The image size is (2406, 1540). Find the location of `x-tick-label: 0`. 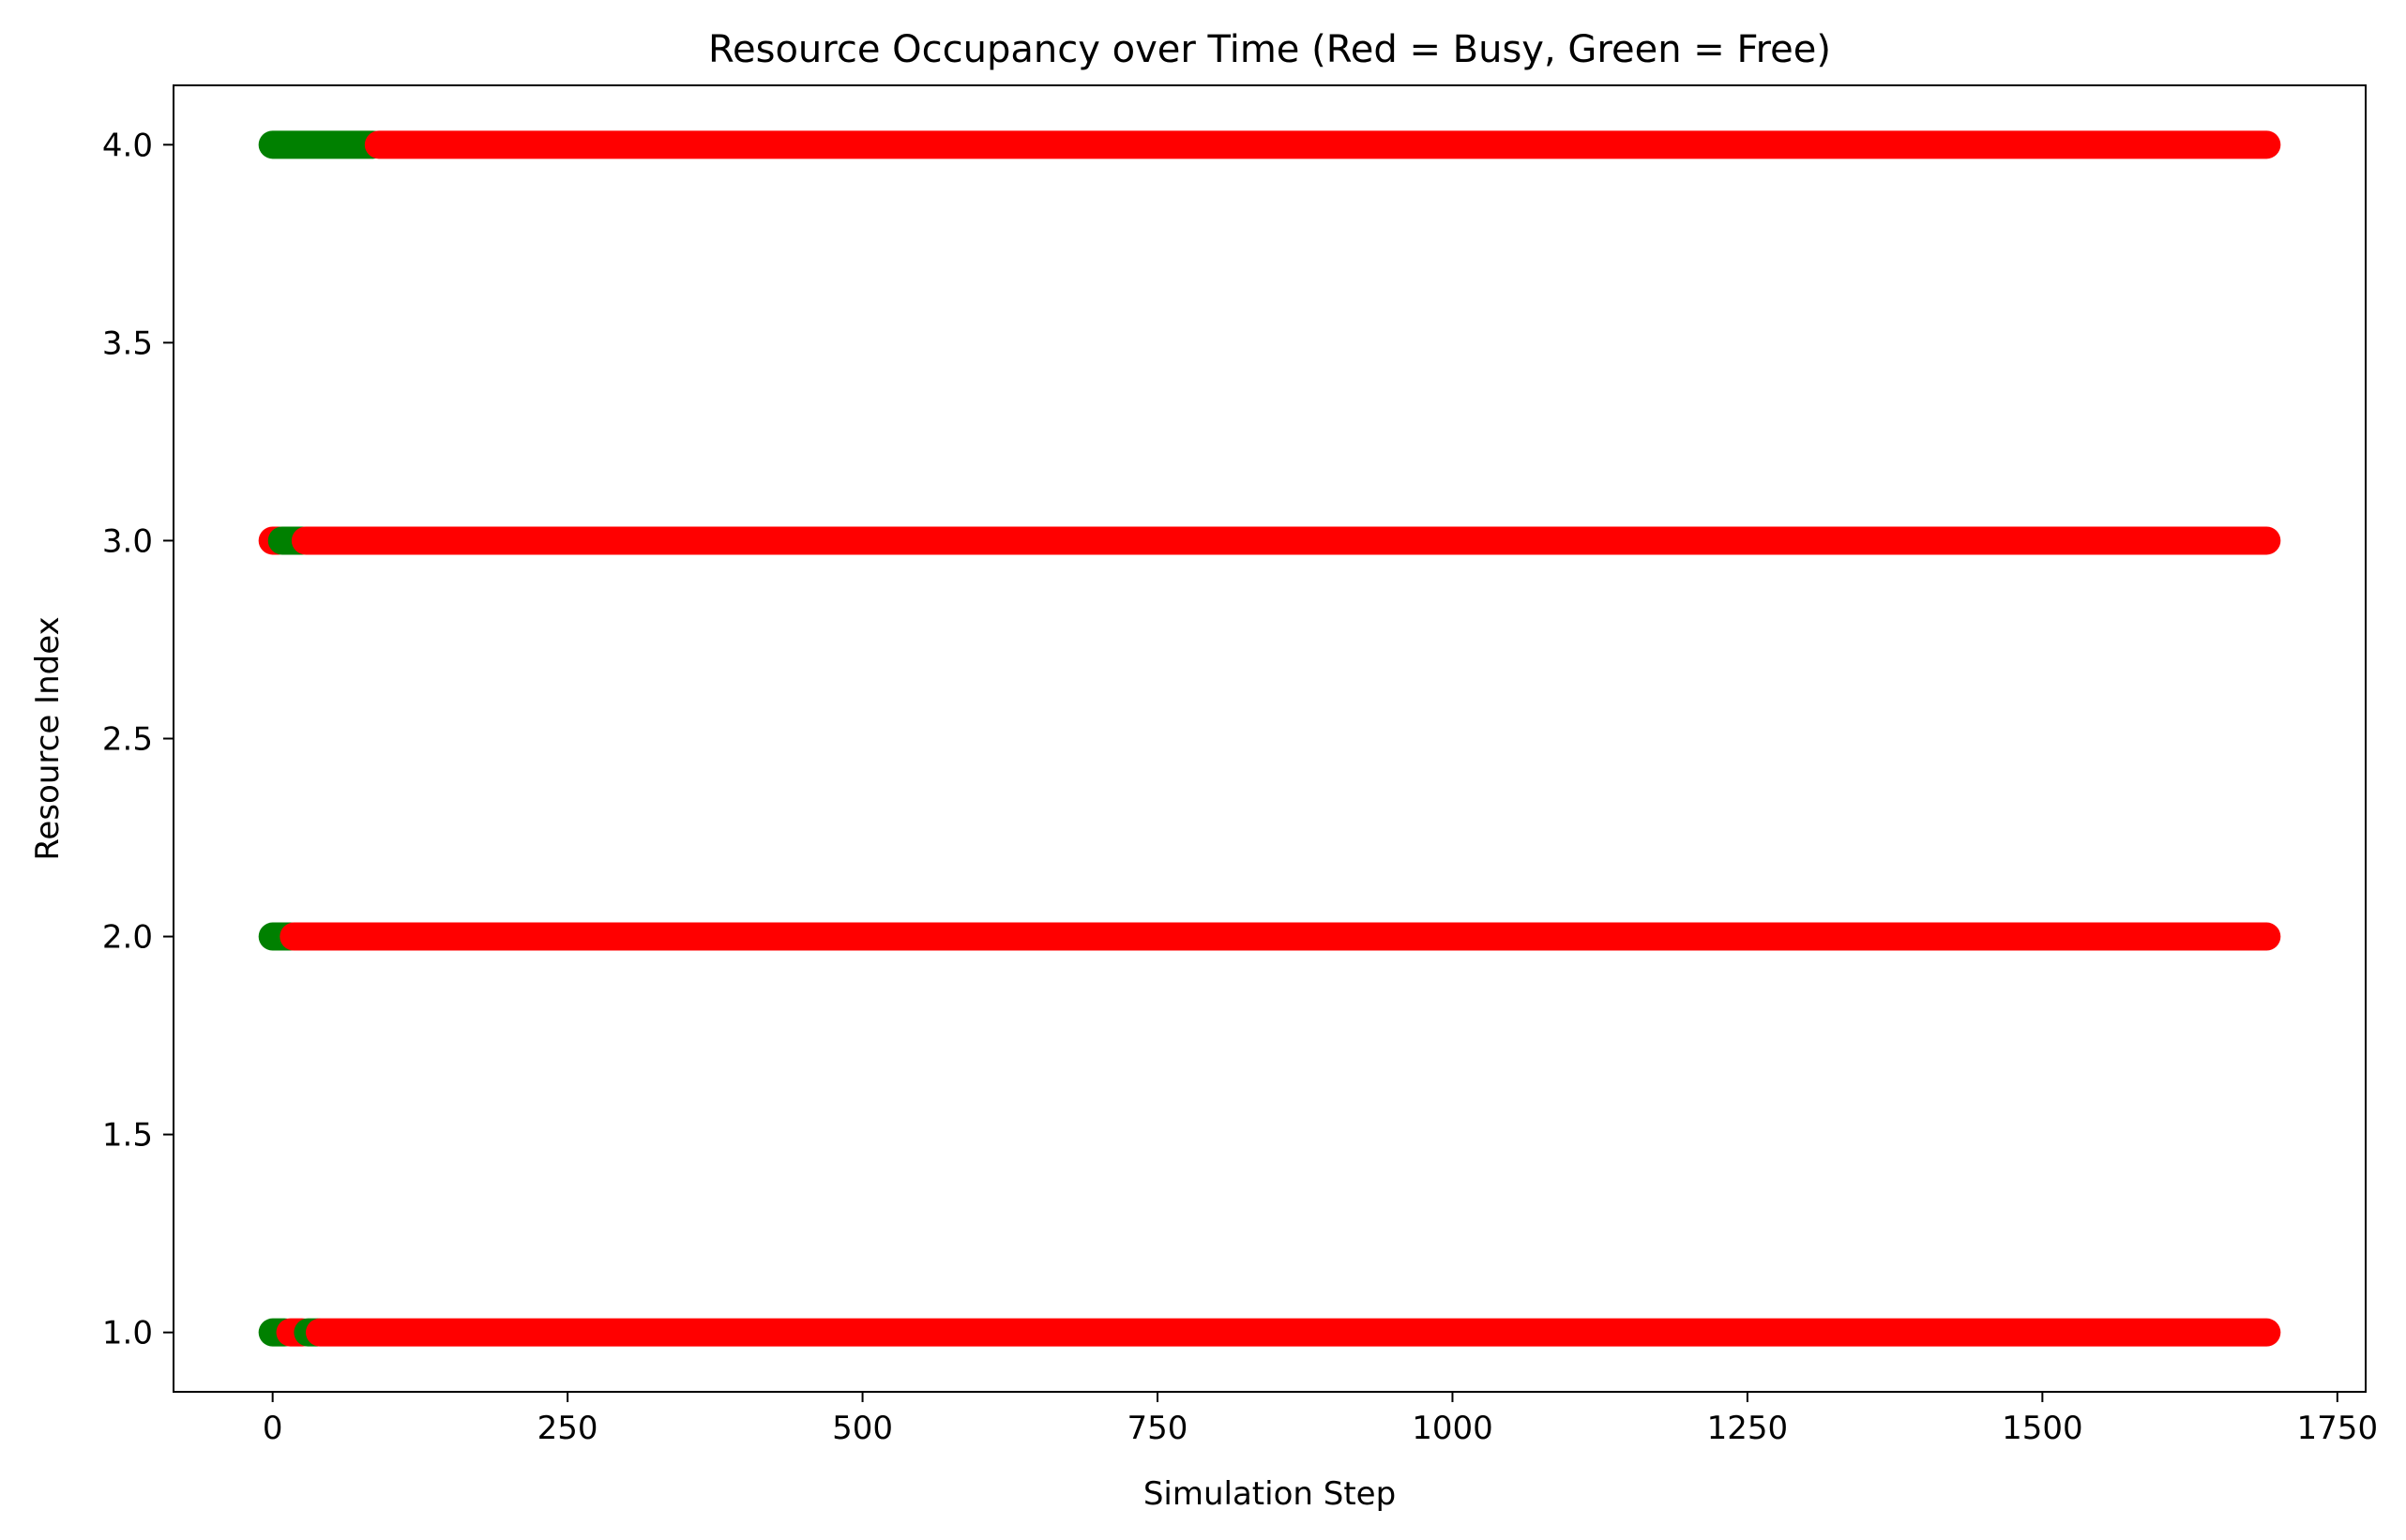

x-tick-label: 0 is located at coordinates (273, 1428).